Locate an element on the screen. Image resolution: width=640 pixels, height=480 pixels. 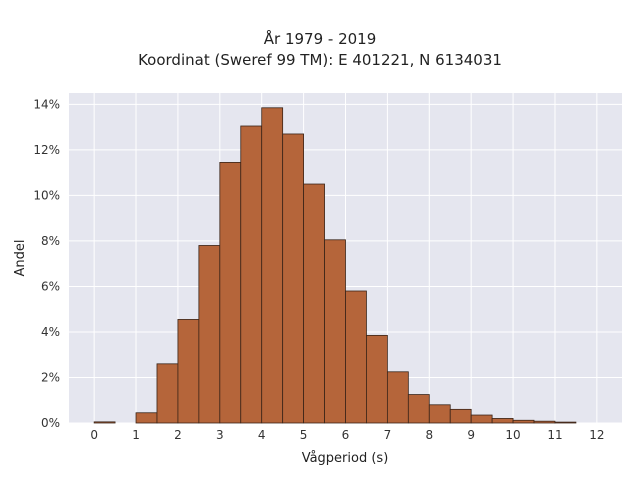
x-tick-label: 9 is located at coordinates (471, 435).